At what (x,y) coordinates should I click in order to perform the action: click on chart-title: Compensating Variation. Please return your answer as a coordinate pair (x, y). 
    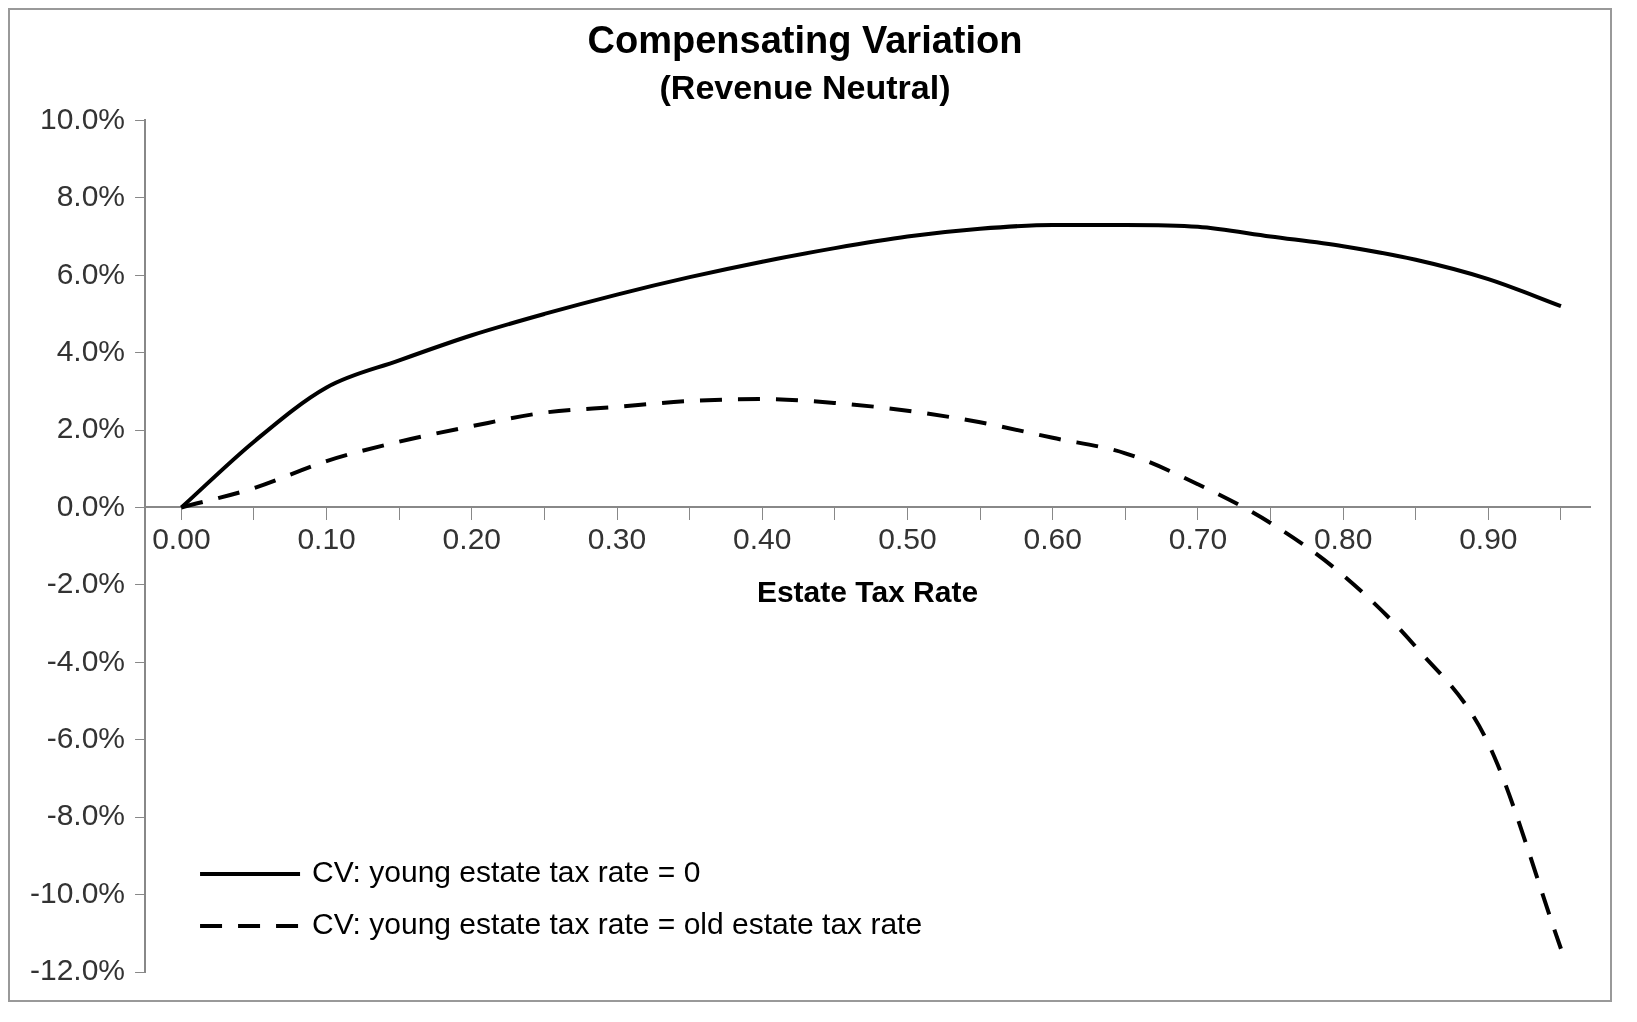
    Looking at the image, I should click on (805, 40).